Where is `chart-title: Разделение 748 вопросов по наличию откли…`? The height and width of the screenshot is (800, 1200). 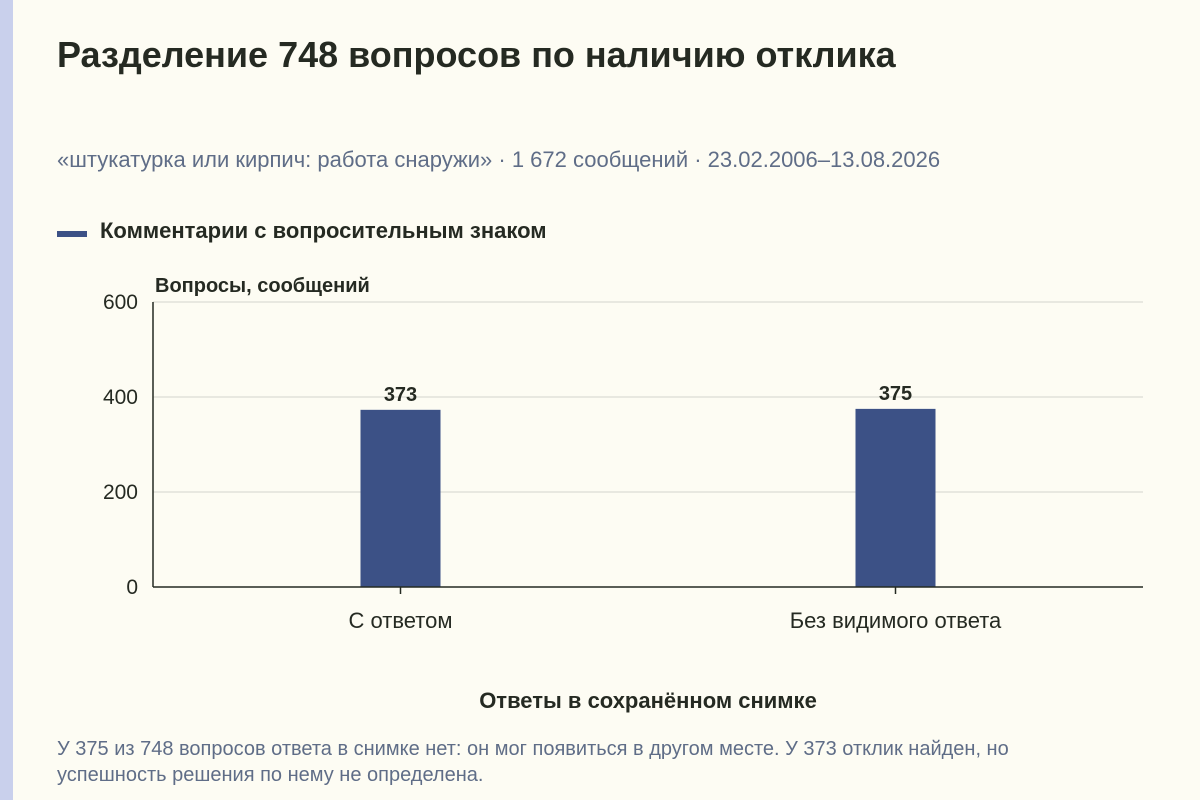 chart-title: Разделение 748 вопросов по наличию откли… is located at coordinates (476, 54).